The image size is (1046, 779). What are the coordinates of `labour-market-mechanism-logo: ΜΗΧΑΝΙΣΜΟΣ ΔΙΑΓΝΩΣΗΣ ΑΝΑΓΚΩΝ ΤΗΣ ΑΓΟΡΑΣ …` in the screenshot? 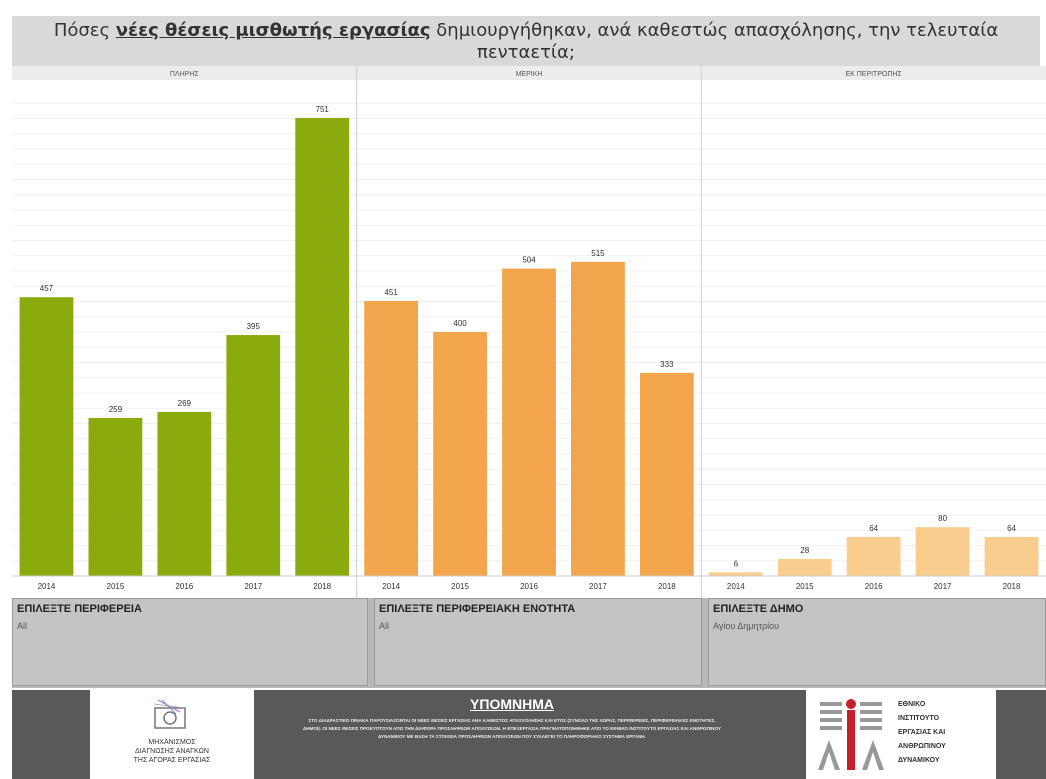 It's located at (172, 734).